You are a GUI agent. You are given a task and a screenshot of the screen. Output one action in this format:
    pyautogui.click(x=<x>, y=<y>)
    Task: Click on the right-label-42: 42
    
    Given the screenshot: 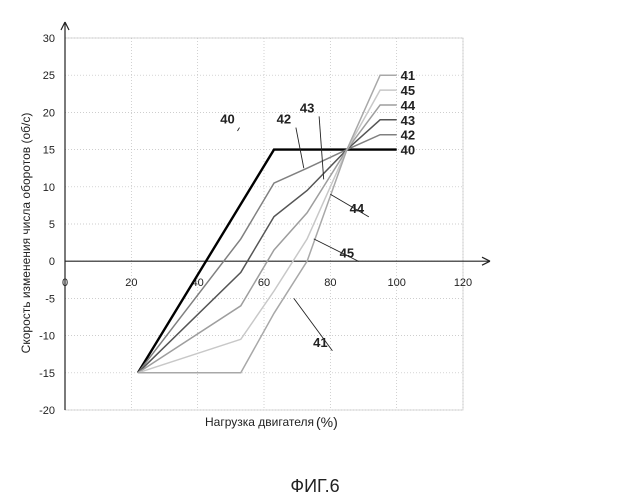 What is the action you would take?
    pyautogui.click(x=408, y=135)
    